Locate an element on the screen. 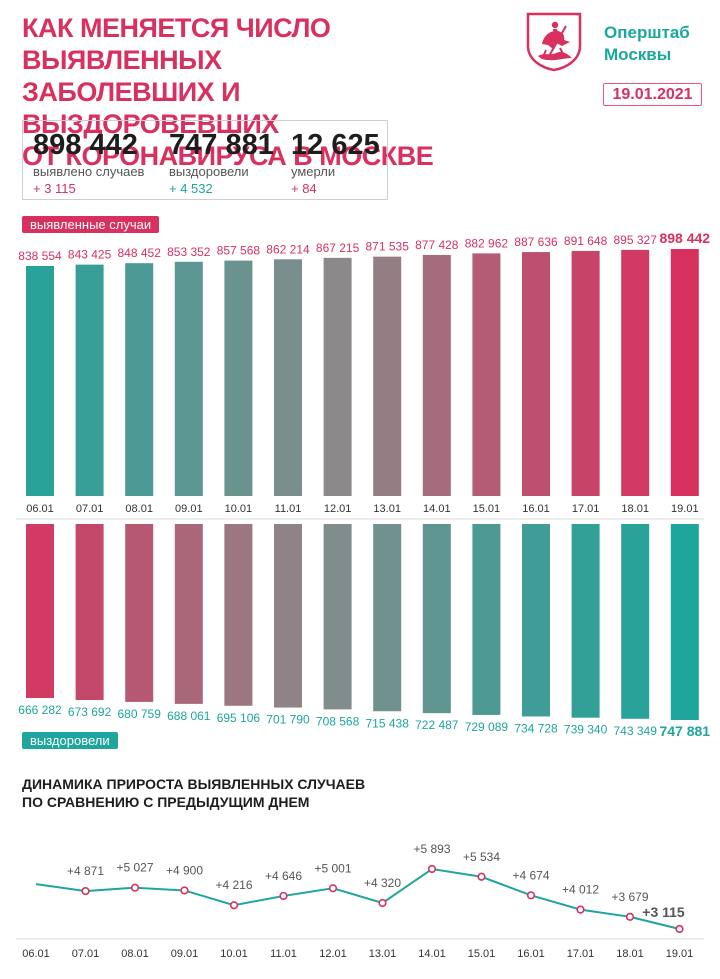 This screenshot has width=720, height=979. cases-date-label: 14.01 is located at coordinates (437, 509).